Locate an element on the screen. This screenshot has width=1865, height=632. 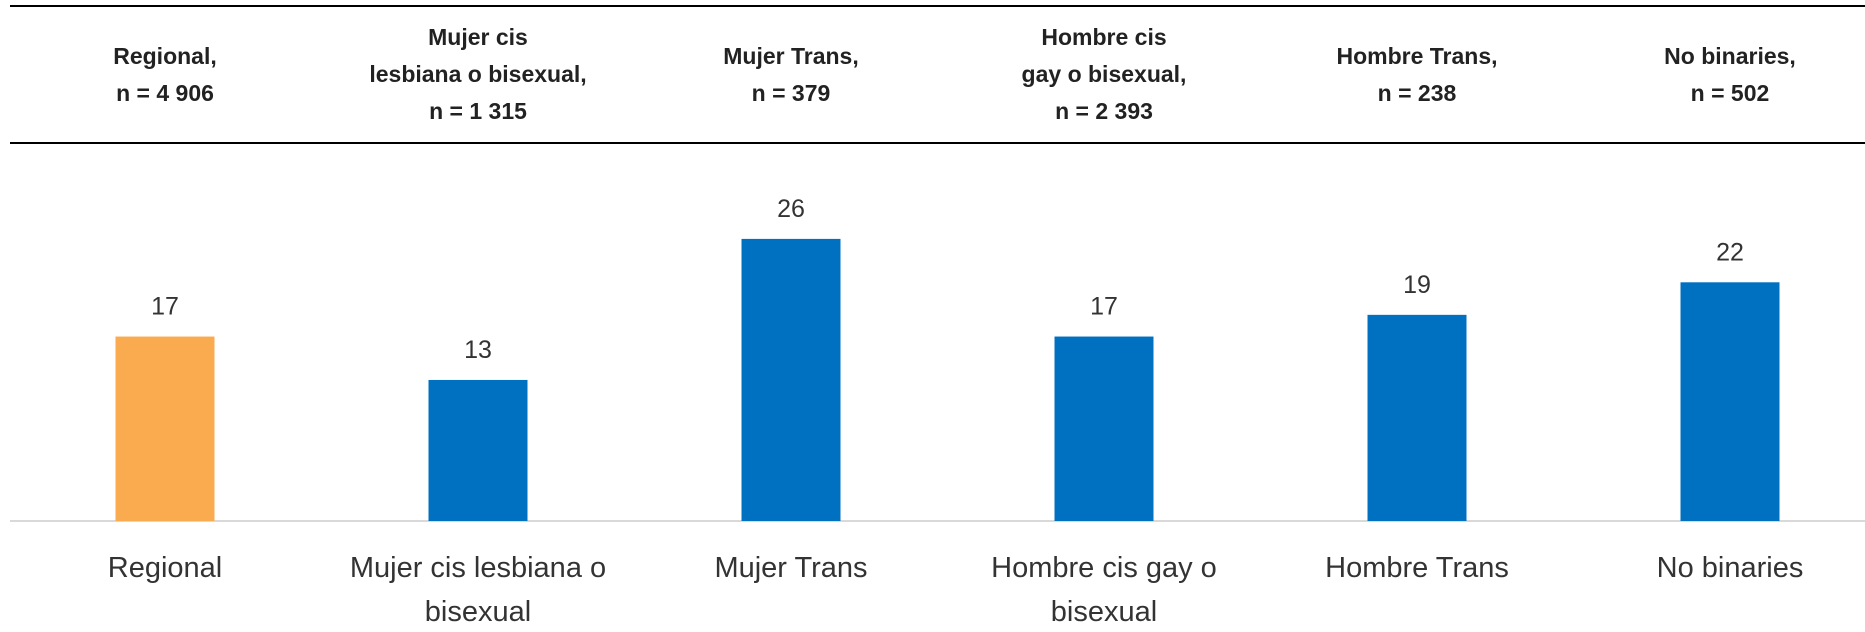
header-line: n = 502 is located at coordinates (1730, 92).